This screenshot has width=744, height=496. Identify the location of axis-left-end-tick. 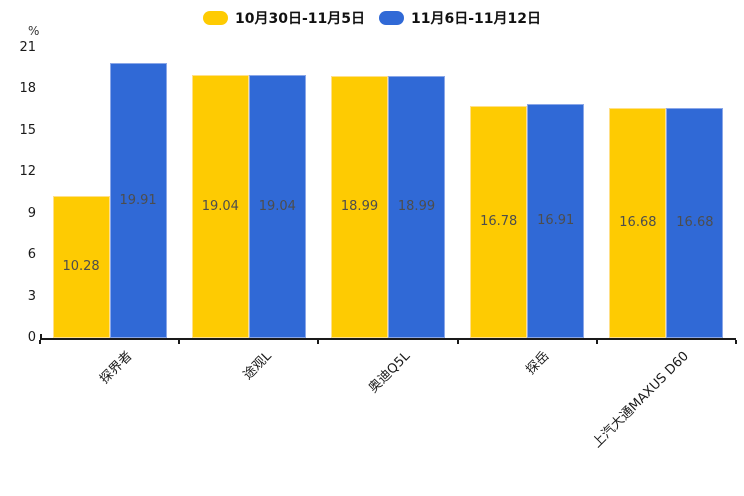
(41, 336).